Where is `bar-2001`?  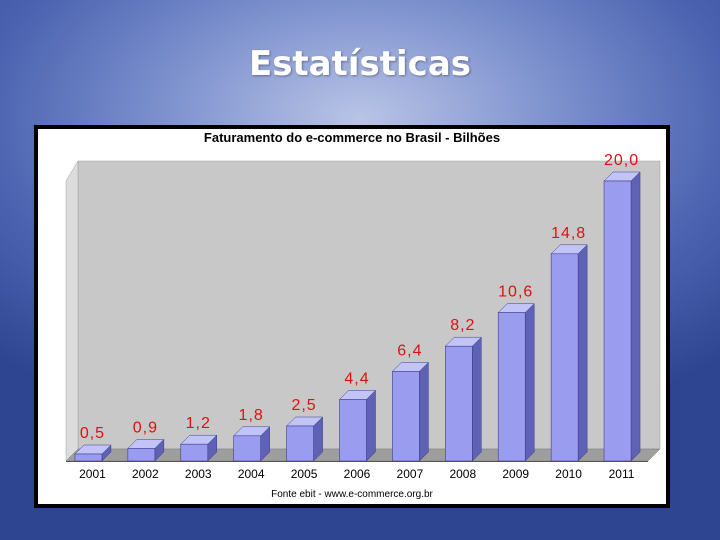
bar-2001 is located at coordinates (93, 453).